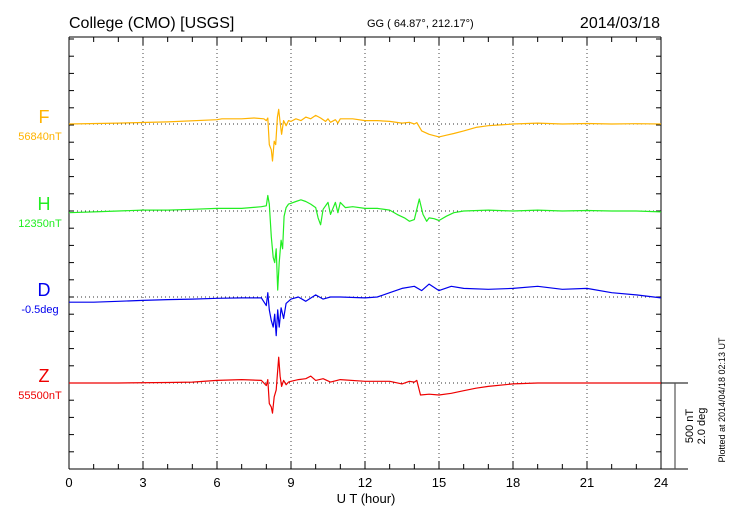 This screenshot has width=730, height=520. I want to click on x-tick-label: 9, so click(290, 482).